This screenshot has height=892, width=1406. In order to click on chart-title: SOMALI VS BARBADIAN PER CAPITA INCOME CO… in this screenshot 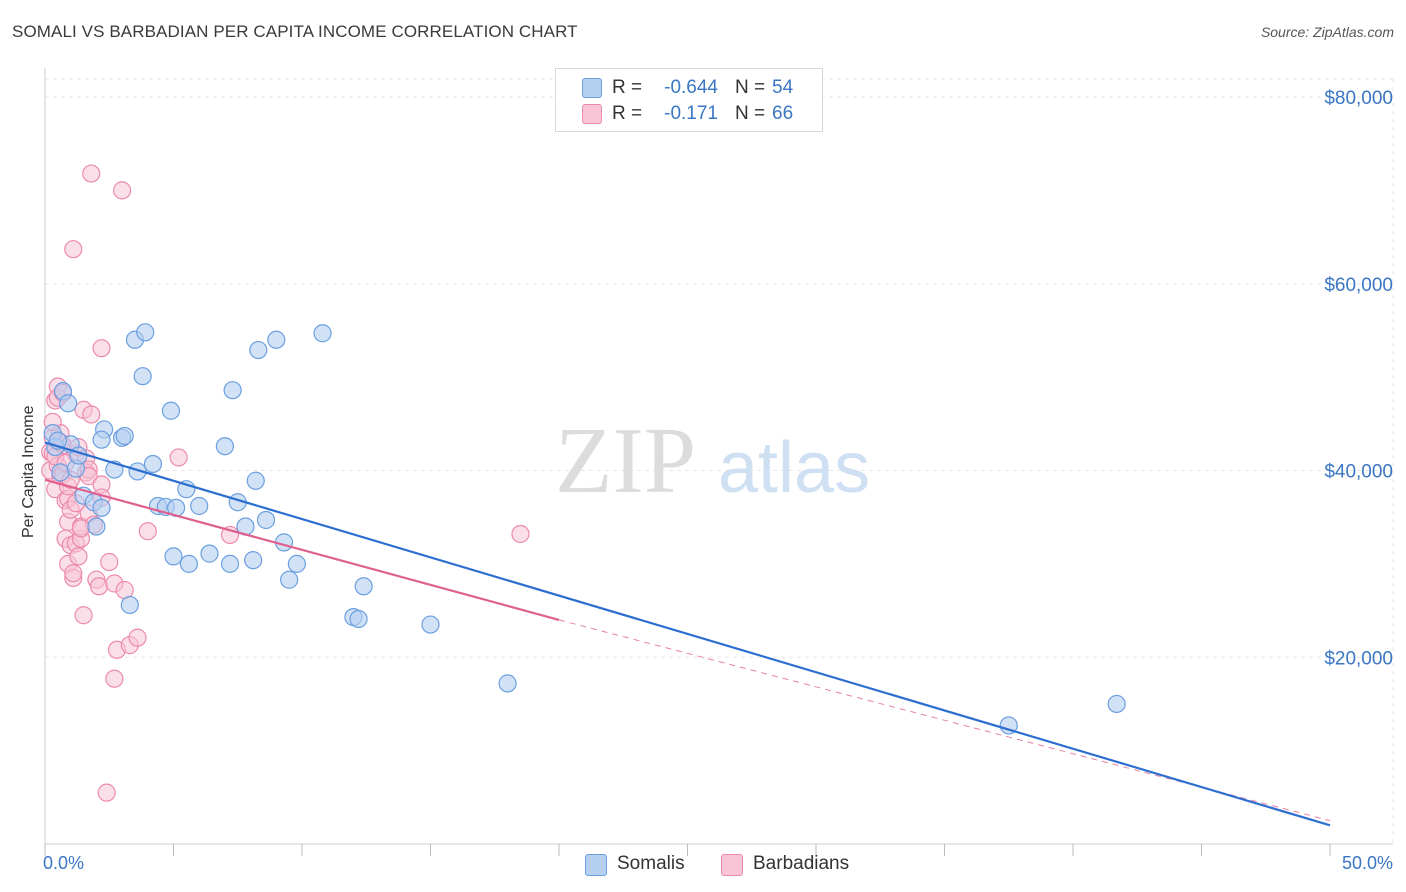, I will do `click(295, 31)`.